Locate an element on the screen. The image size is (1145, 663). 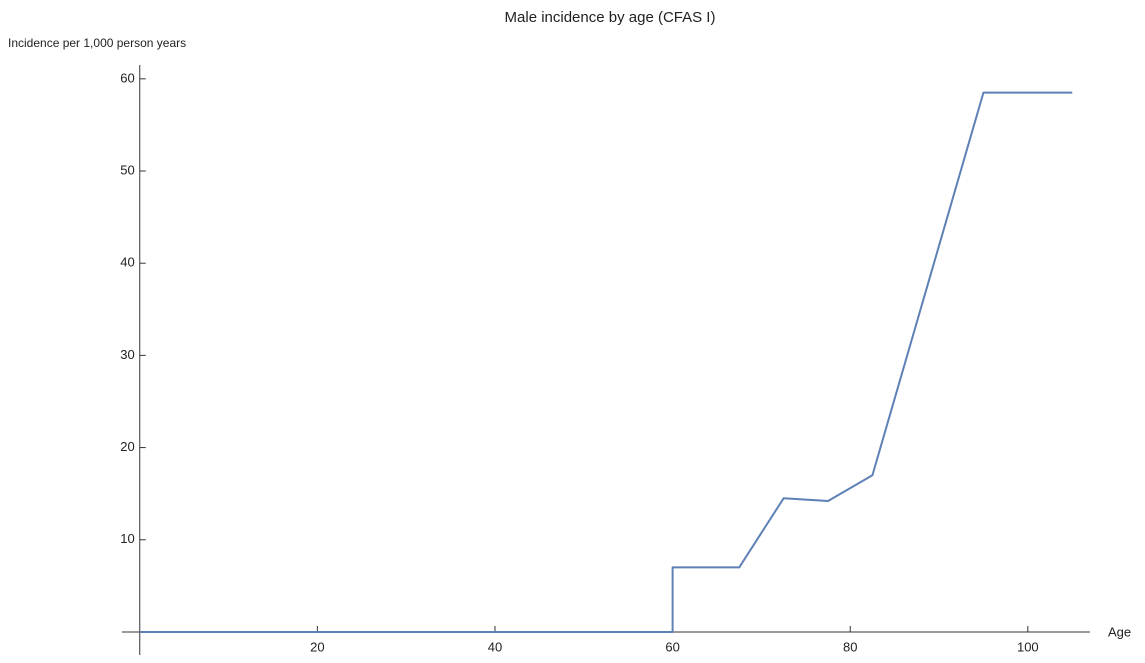
x-axis-label: Age is located at coordinates (1119, 631).